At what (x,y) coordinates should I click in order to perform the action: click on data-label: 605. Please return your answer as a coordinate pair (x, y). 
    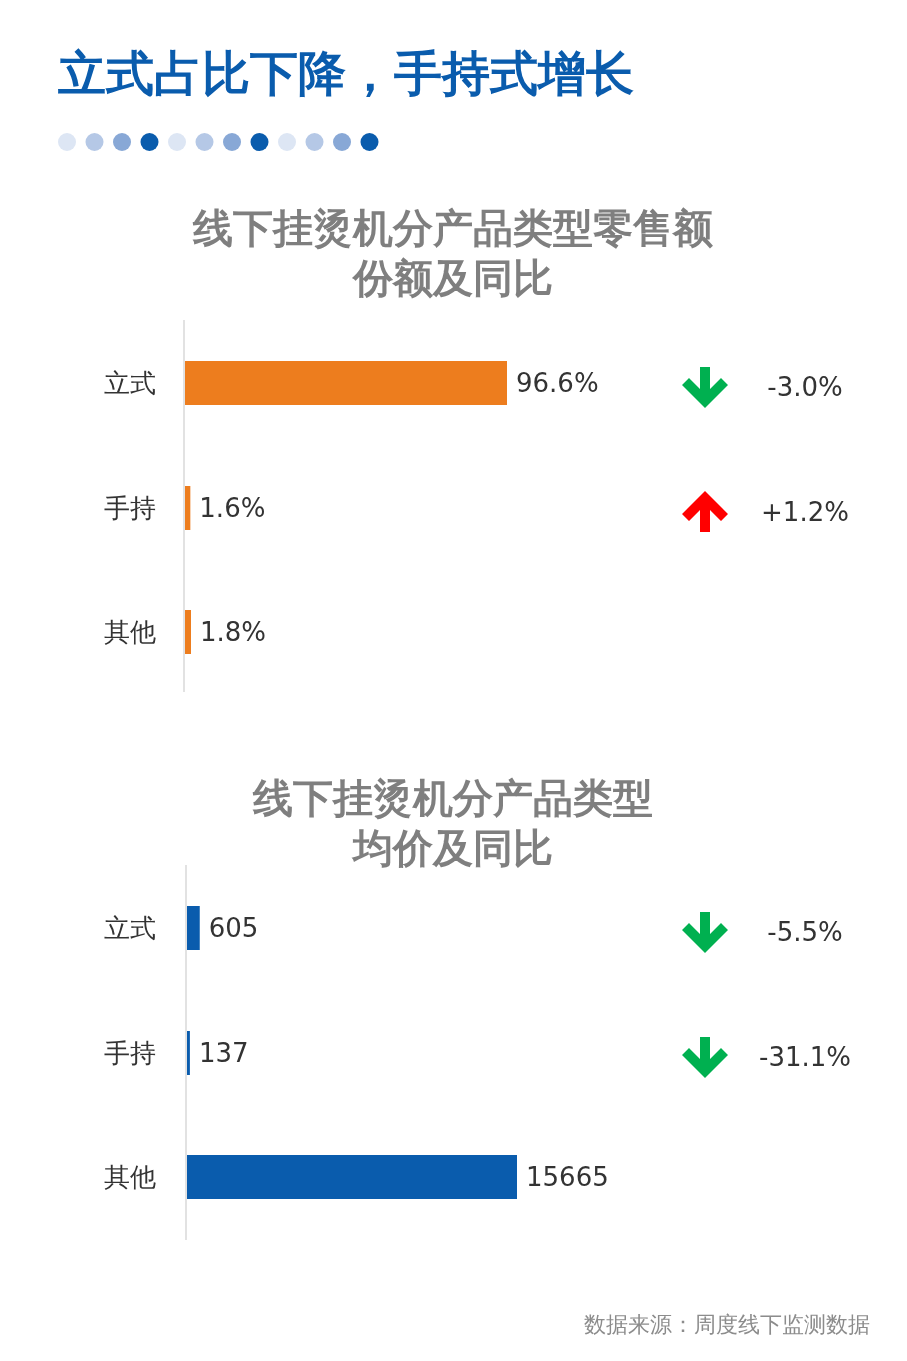
    Looking at the image, I should click on (233, 928).